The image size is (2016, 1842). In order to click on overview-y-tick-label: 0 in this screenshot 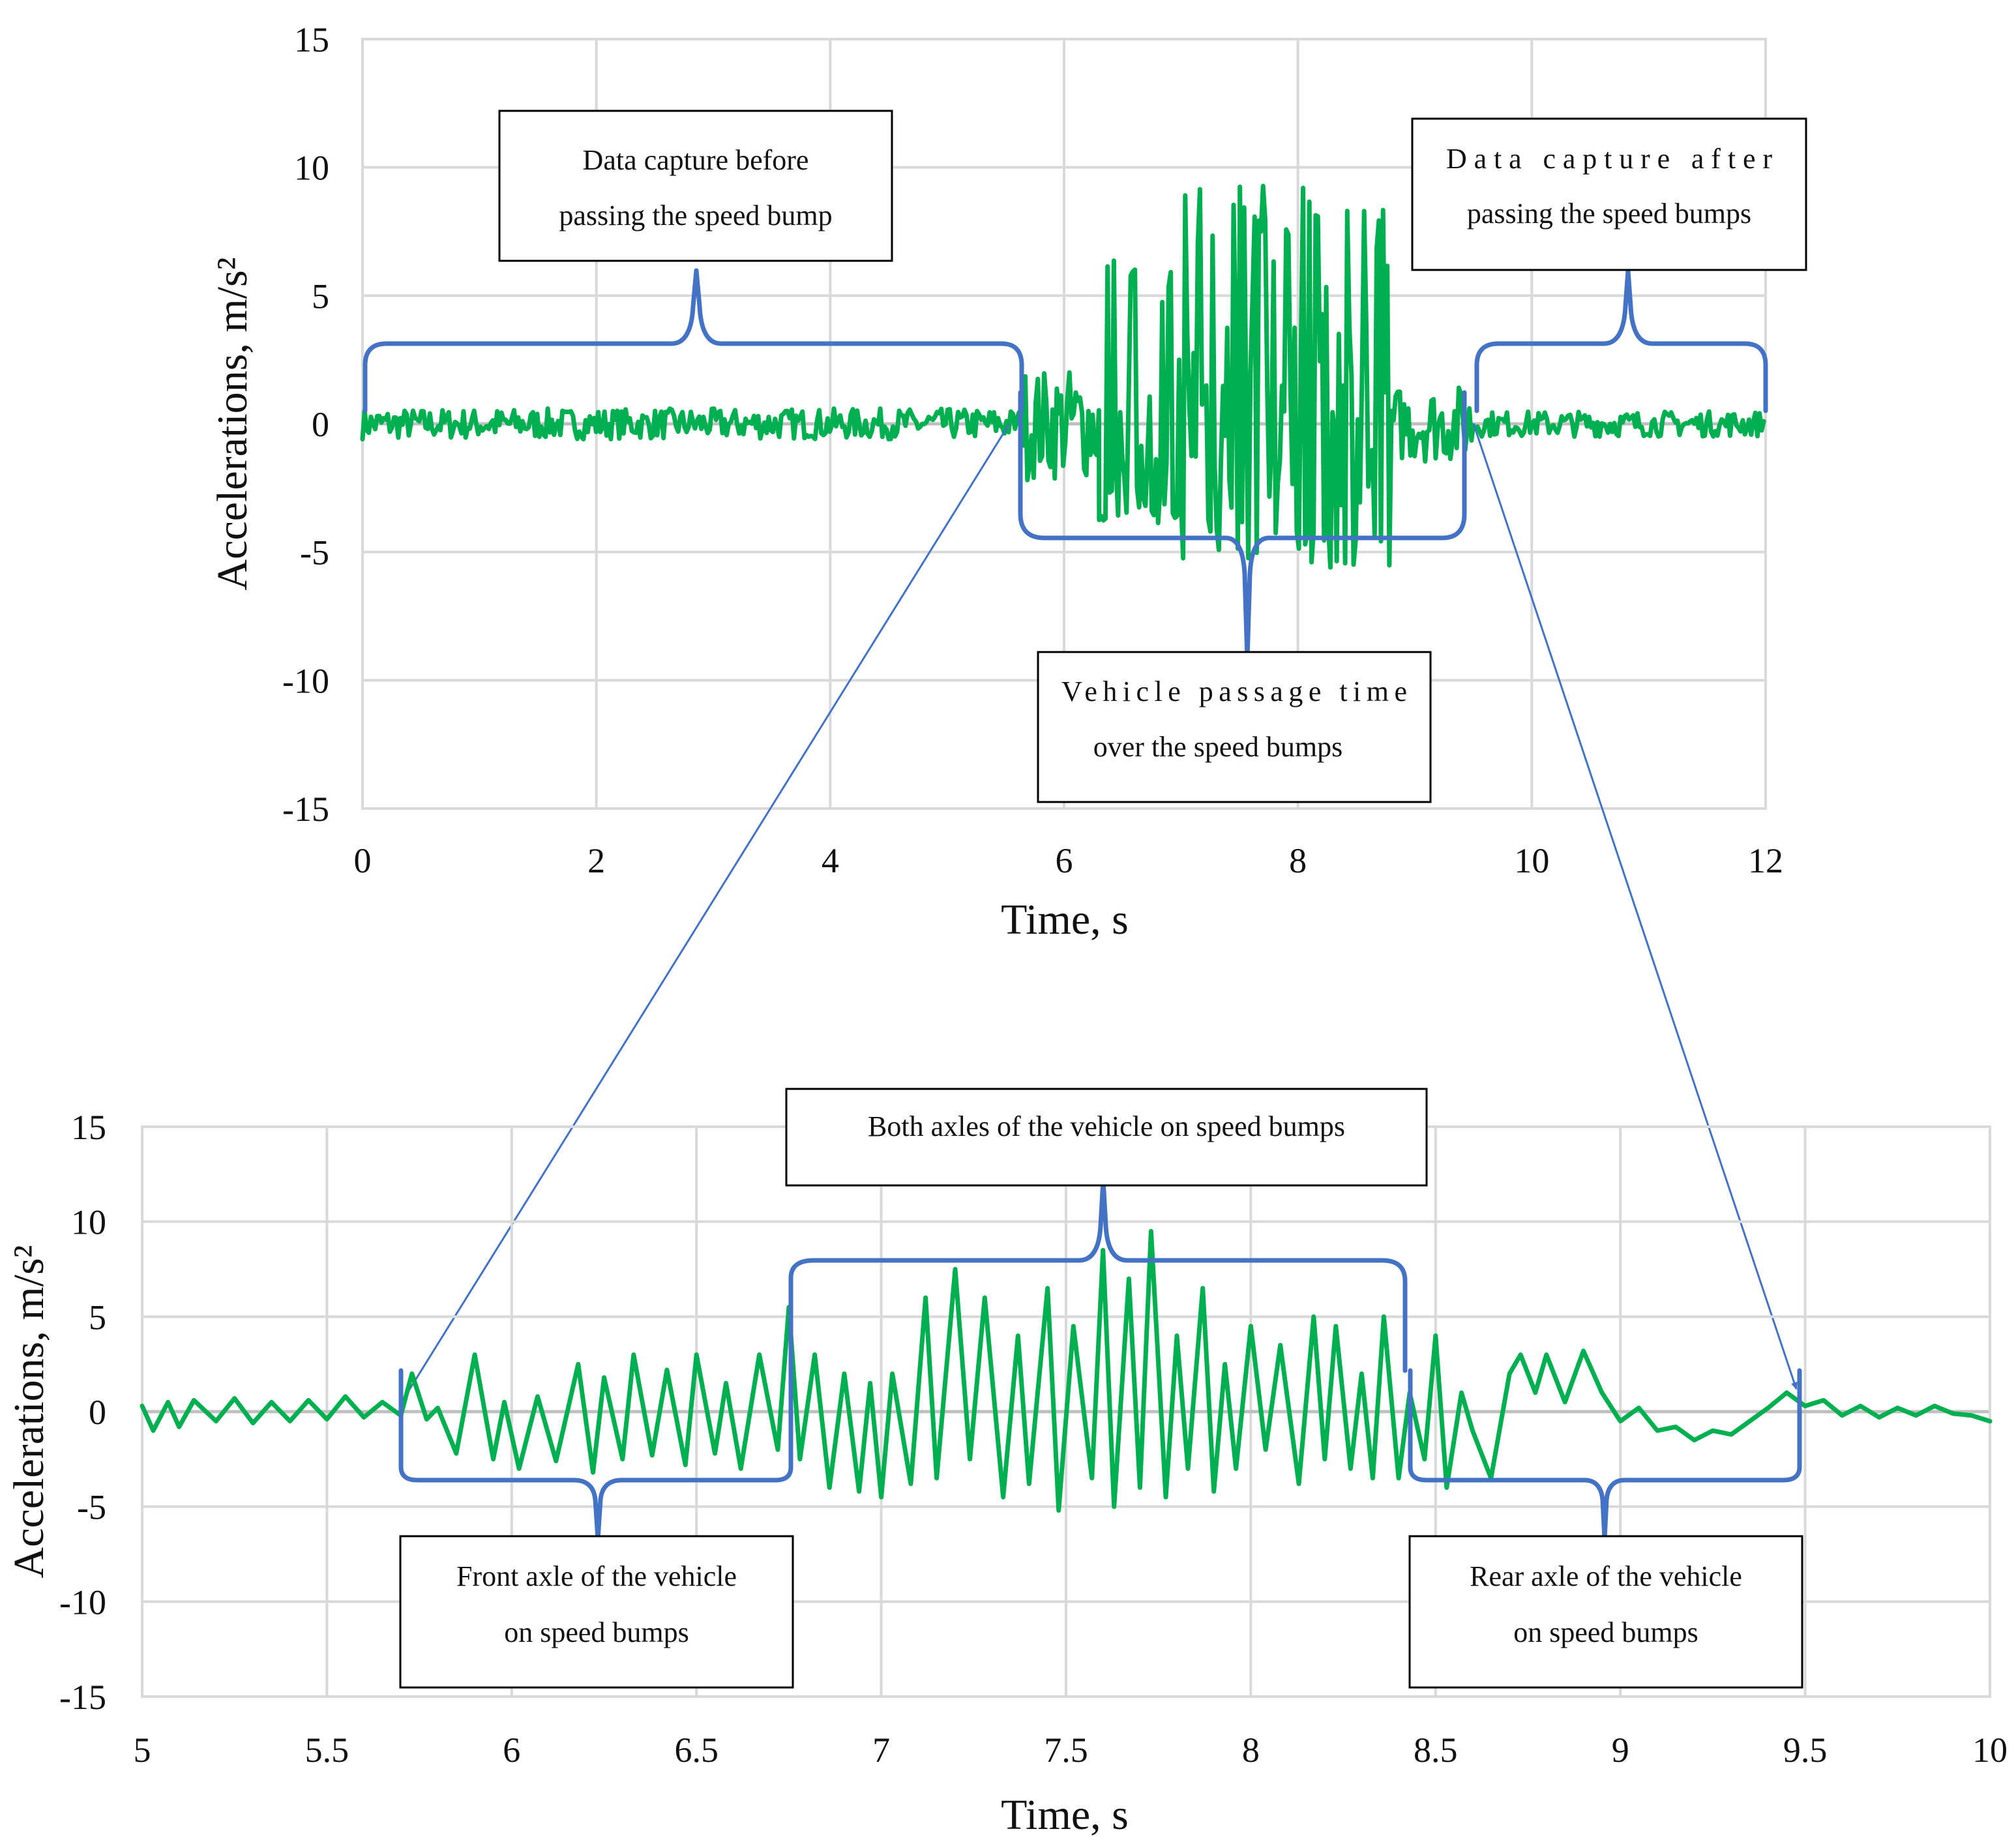, I will do `click(321, 424)`.